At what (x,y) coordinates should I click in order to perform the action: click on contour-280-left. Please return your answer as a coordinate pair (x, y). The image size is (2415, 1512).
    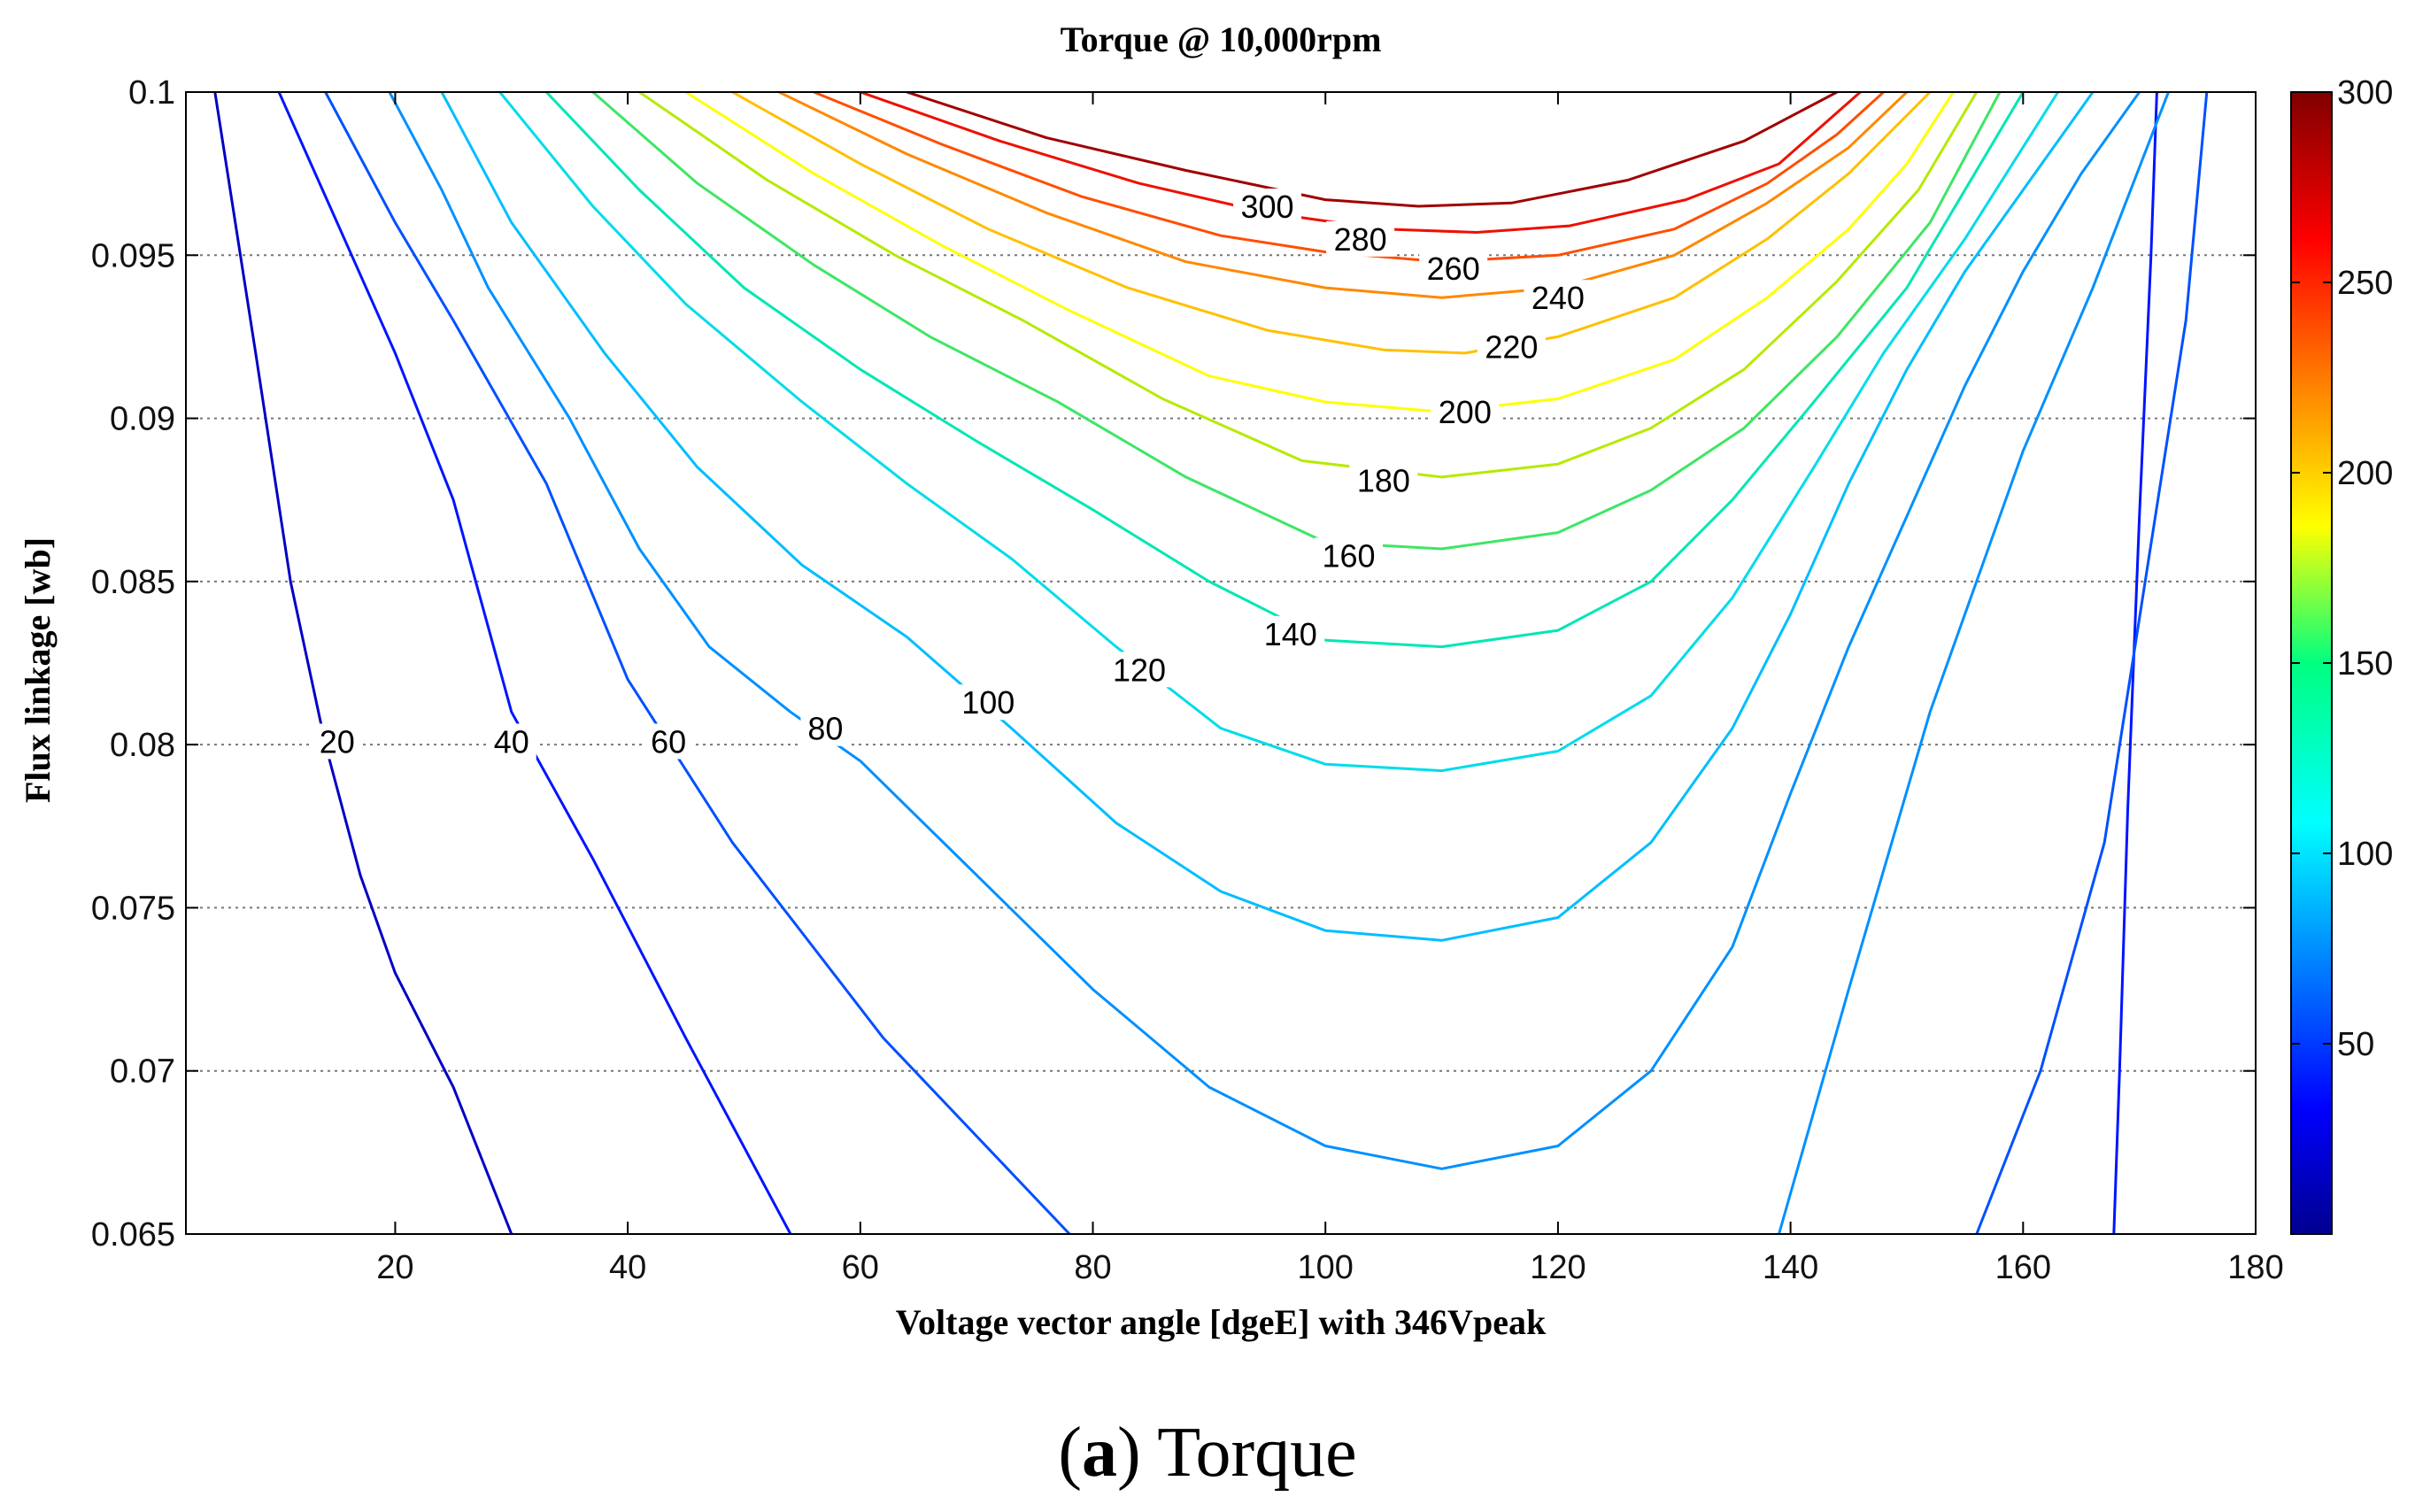
    Looking at the image, I should click on (1361, 163).